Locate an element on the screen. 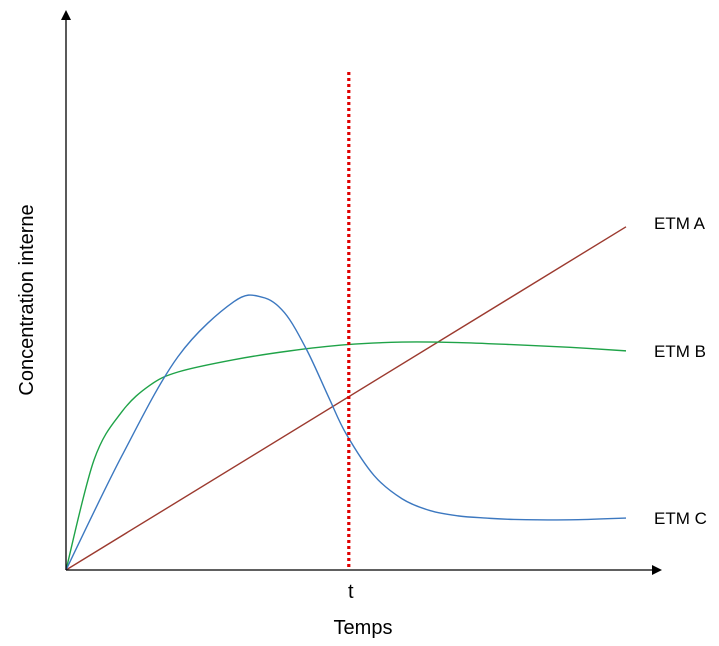 The image size is (719, 646). series-labels: ETM A ETM B ETM C is located at coordinates (680, 371).